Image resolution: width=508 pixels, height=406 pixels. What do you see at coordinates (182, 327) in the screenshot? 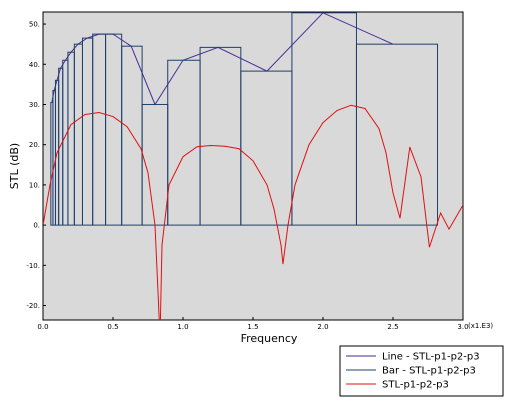
I see `x-tick-label: 1.0` at bounding box center [182, 327].